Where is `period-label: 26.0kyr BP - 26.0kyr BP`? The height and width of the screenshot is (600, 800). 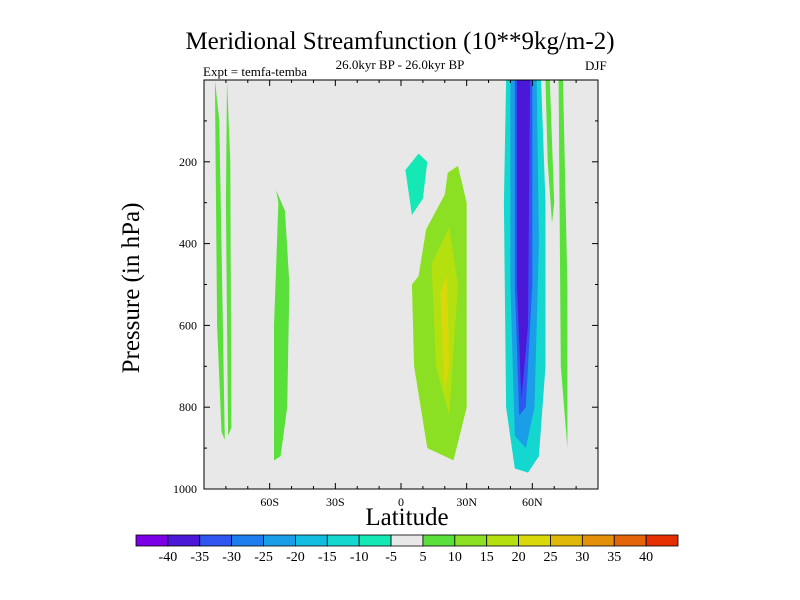
period-label: 26.0kyr BP - 26.0kyr BP is located at coordinates (400, 64).